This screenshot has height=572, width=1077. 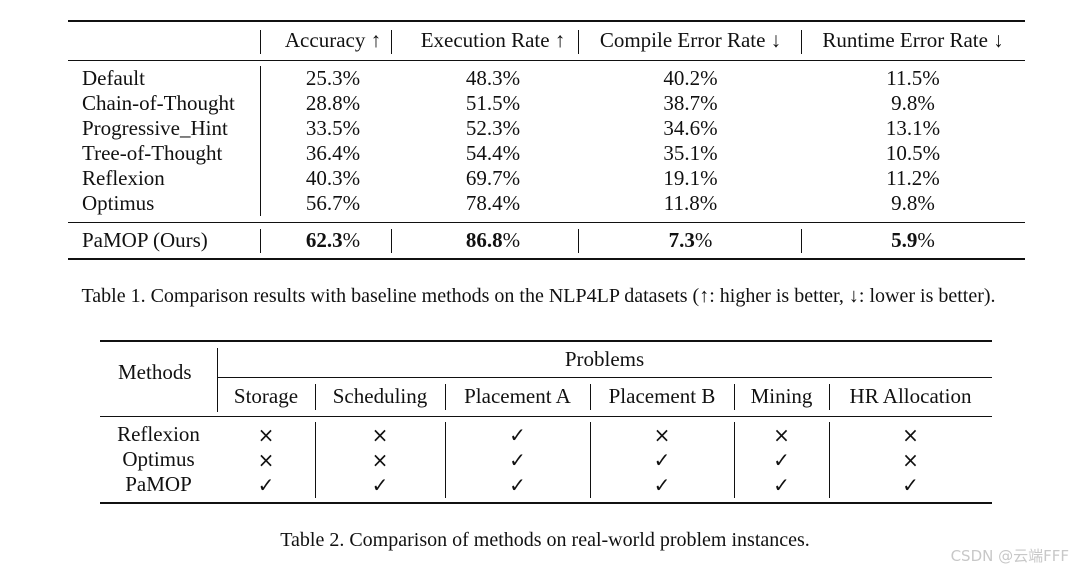 What do you see at coordinates (781, 396) in the screenshot?
I see `col-mining: Mining` at bounding box center [781, 396].